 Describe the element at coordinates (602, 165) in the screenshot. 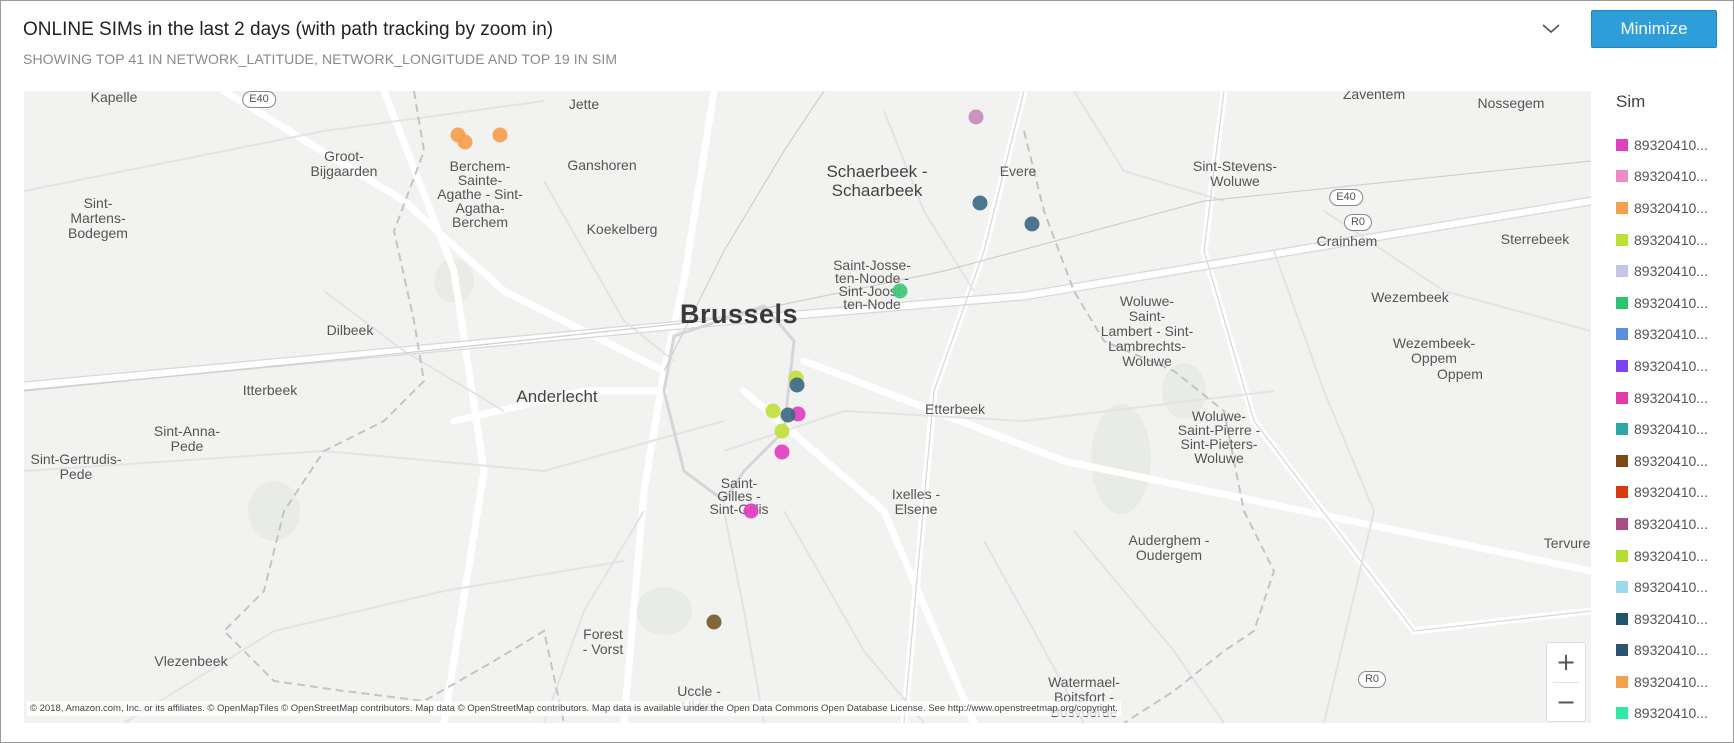

I see `place-label: Ganshoren` at that location.